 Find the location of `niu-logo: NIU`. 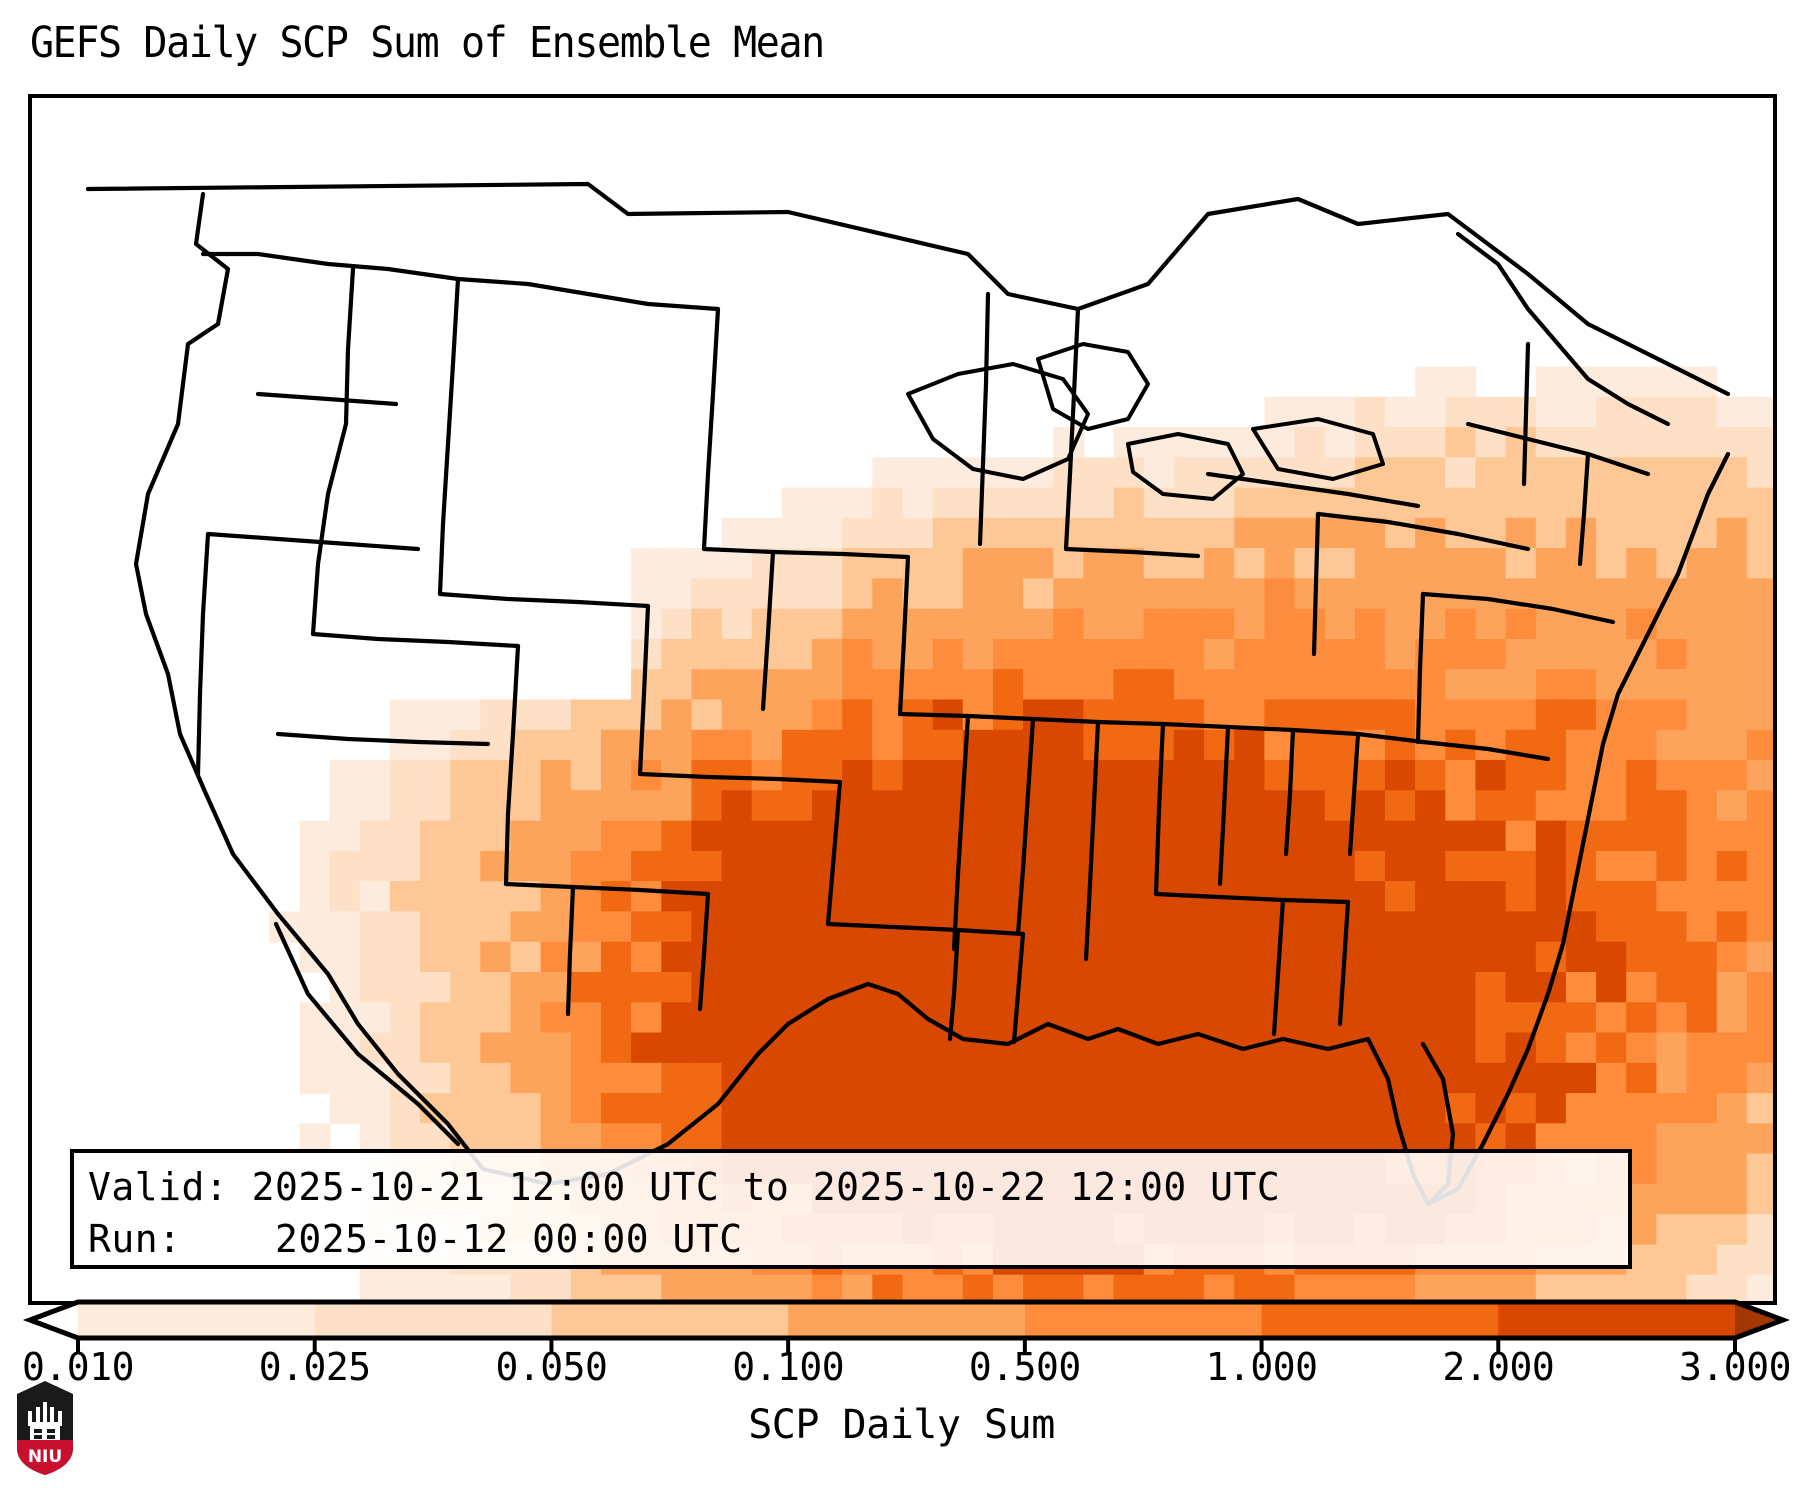

niu-logo: NIU is located at coordinates (45, 1428).